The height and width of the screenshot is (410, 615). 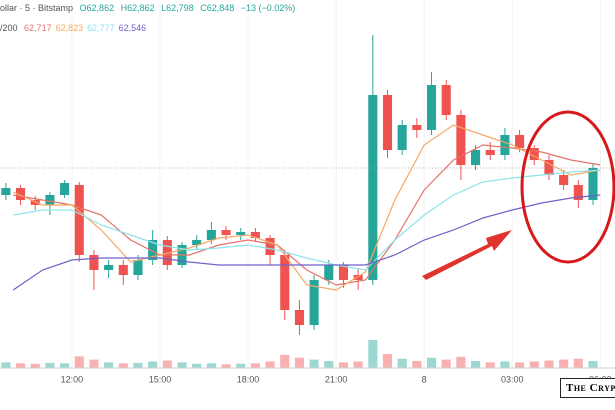 I want to click on ma-value: 62,823, so click(x=69, y=28).